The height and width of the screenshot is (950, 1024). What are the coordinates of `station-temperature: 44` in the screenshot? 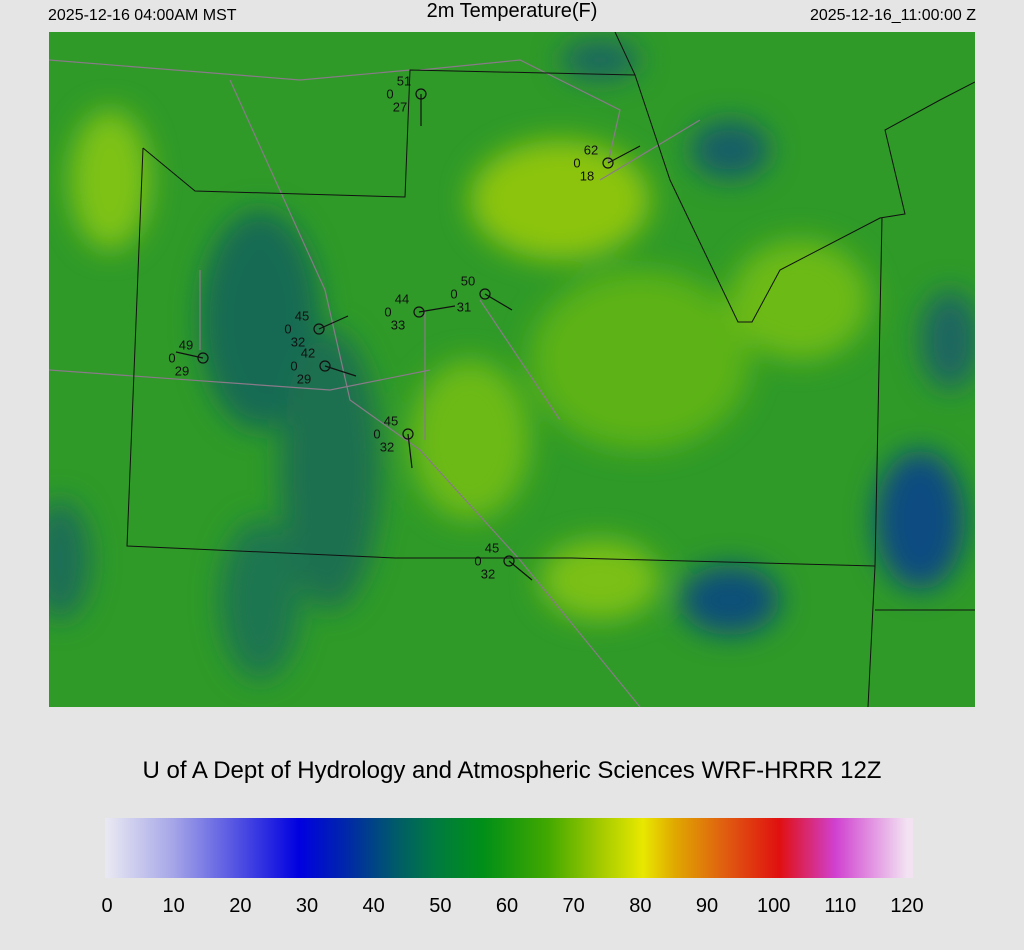 It's located at (402, 298).